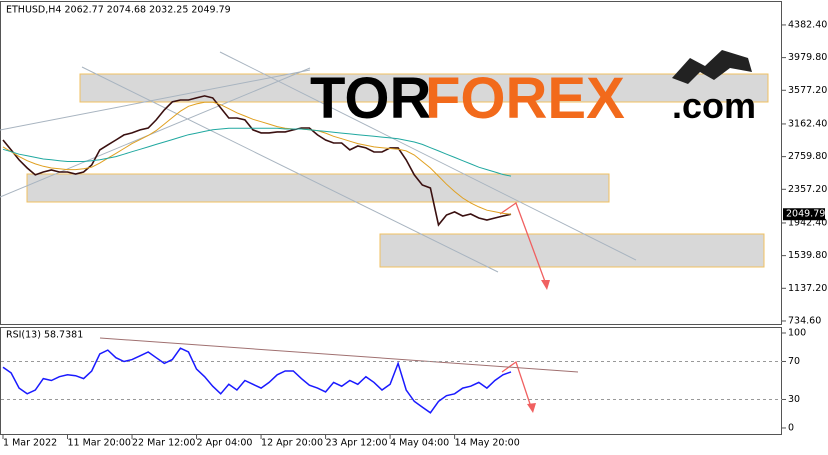 Image resolution: width=828 pixels, height=455 pixels. What do you see at coordinates (807, 123) in the screenshot?
I see `y-tick-label: 3162.40` at bounding box center [807, 123].